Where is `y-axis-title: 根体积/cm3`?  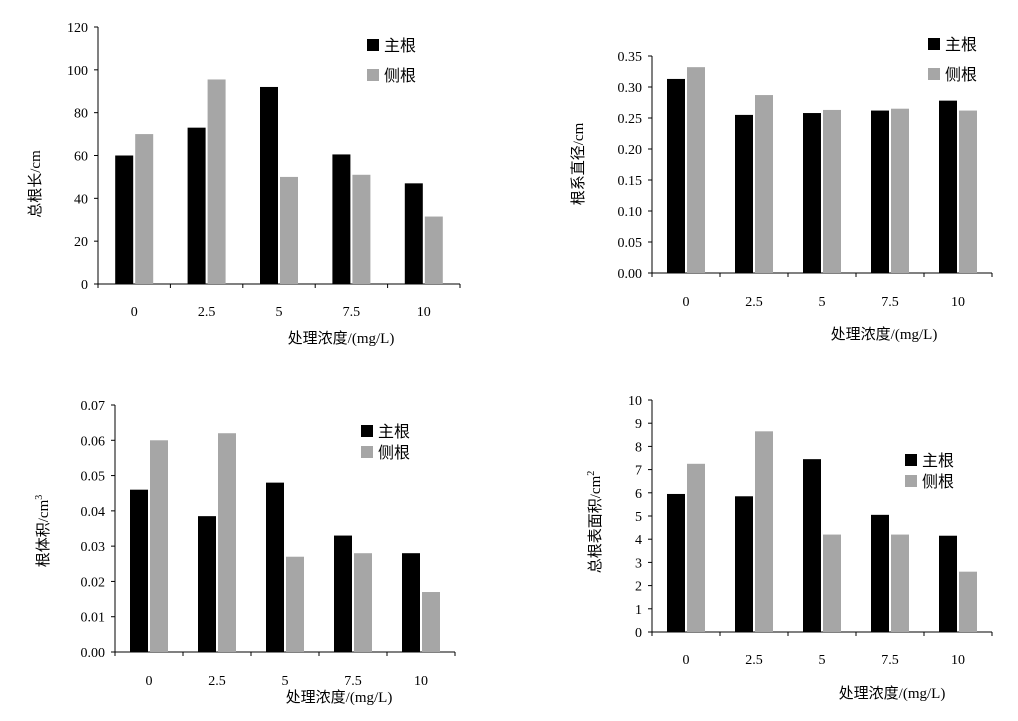 y-axis-title: 根体积/cm3 is located at coordinates (43, 531).